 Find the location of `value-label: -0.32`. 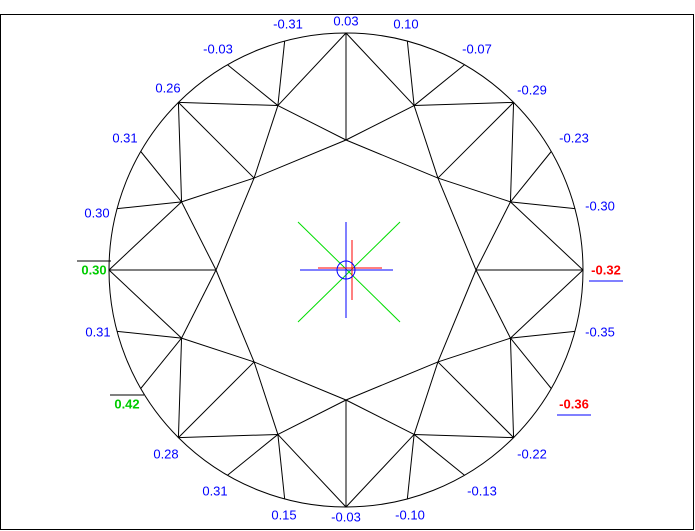

value-label: -0.32 is located at coordinates (606, 269).